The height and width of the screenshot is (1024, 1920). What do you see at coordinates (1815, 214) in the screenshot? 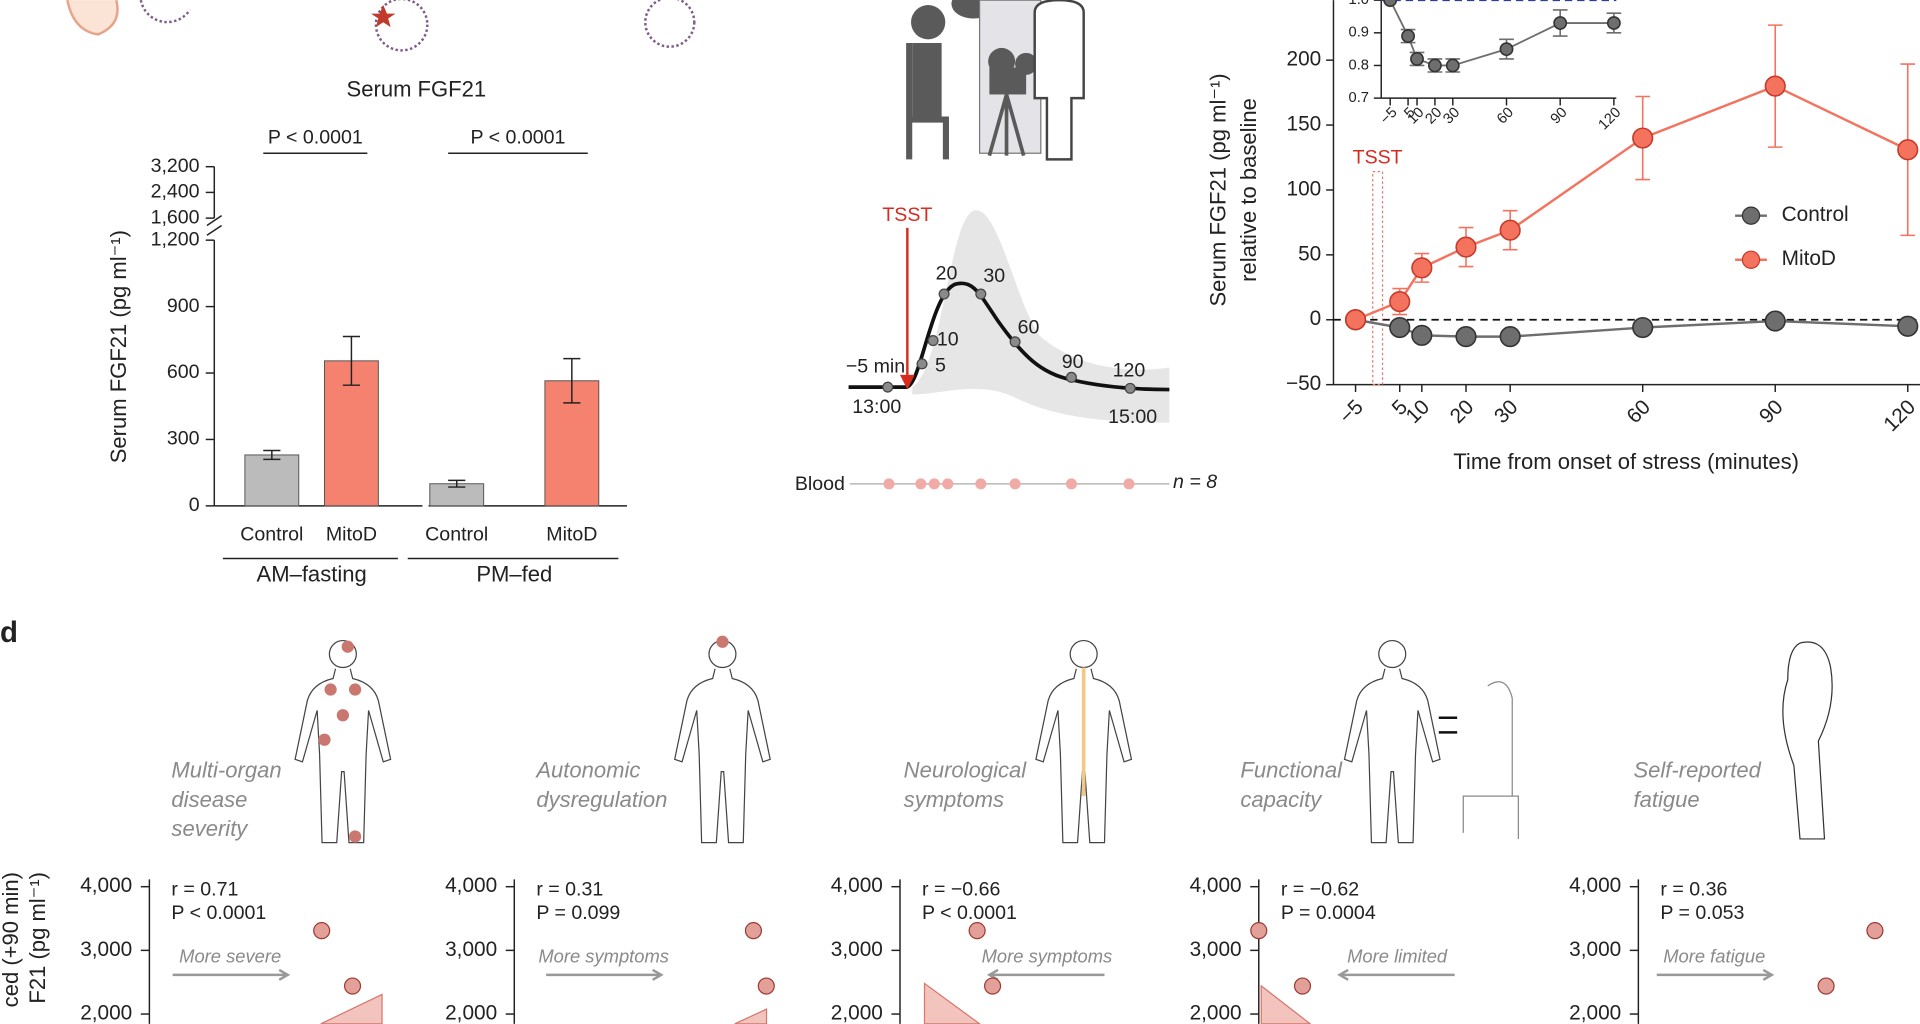
I see `legend-label: Control` at bounding box center [1815, 214].